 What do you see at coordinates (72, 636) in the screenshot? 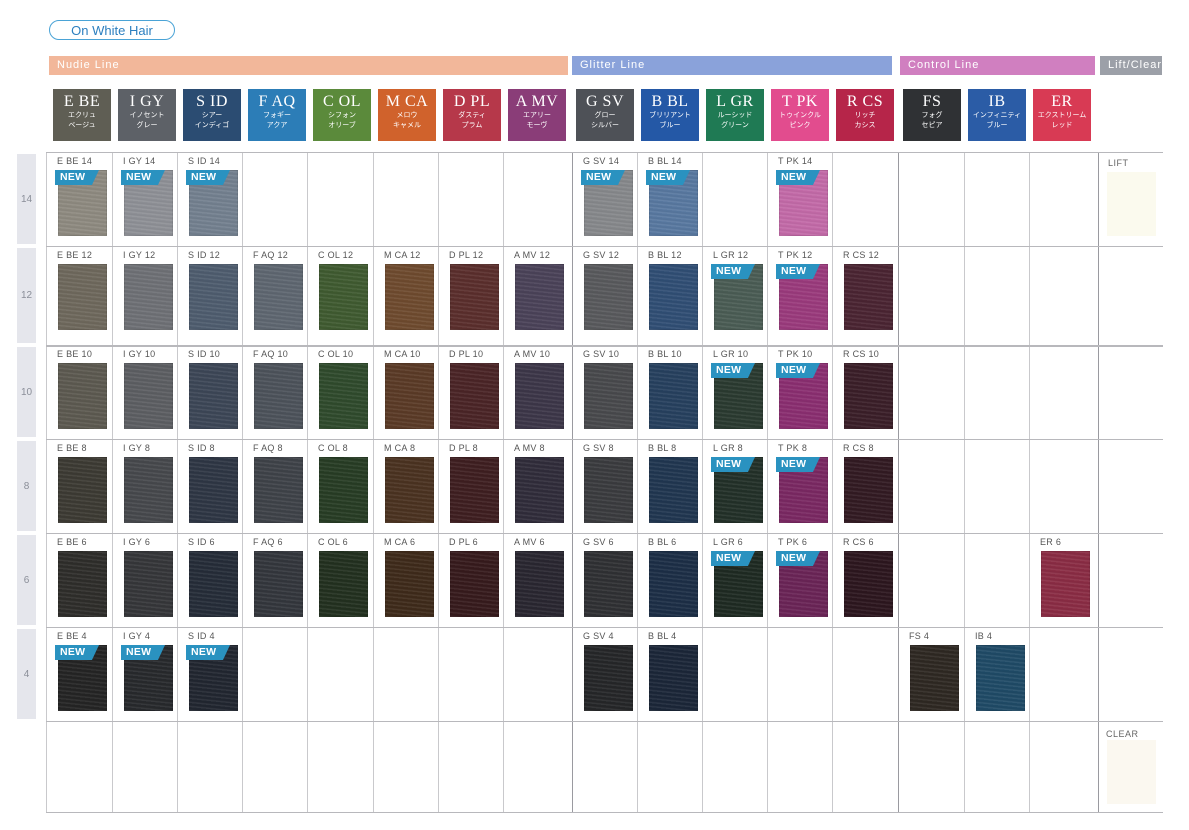
I see `swatch-label: E BE 4` at bounding box center [72, 636].